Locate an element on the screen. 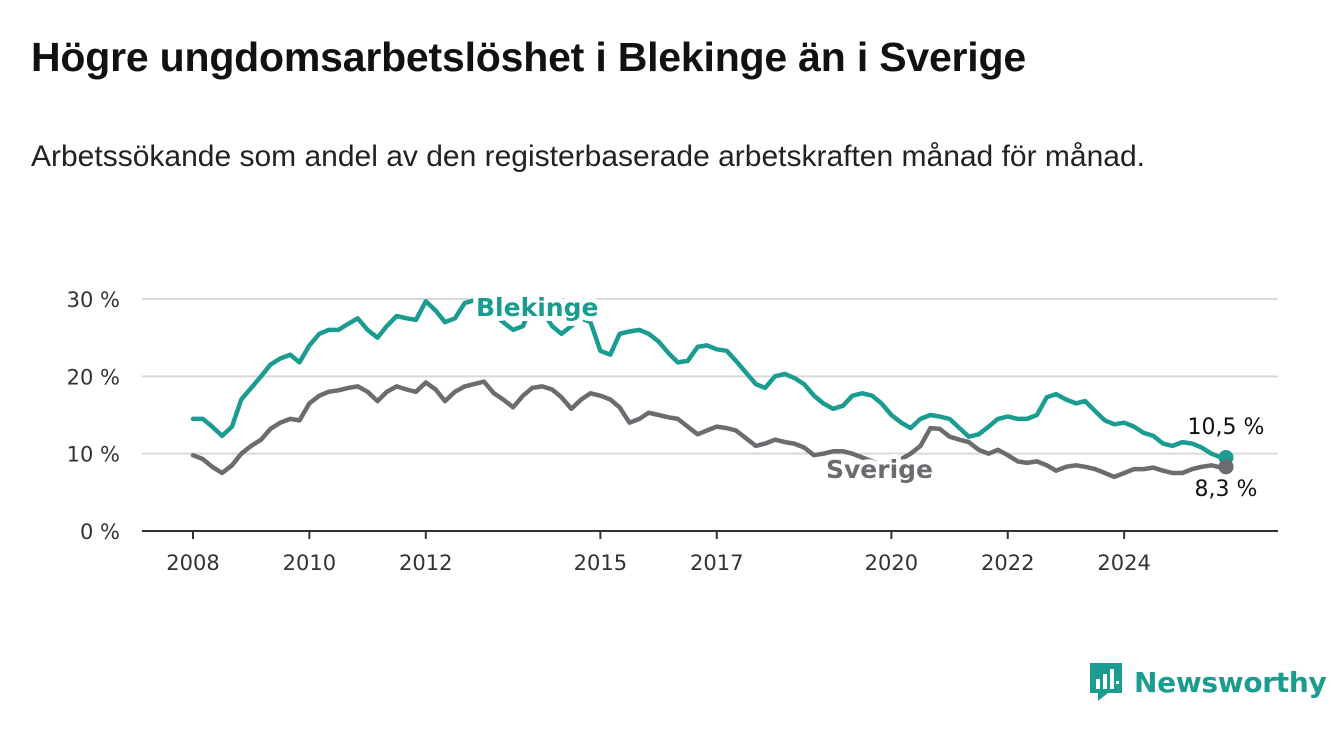  series-line-sverige is located at coordinates (709, 429).